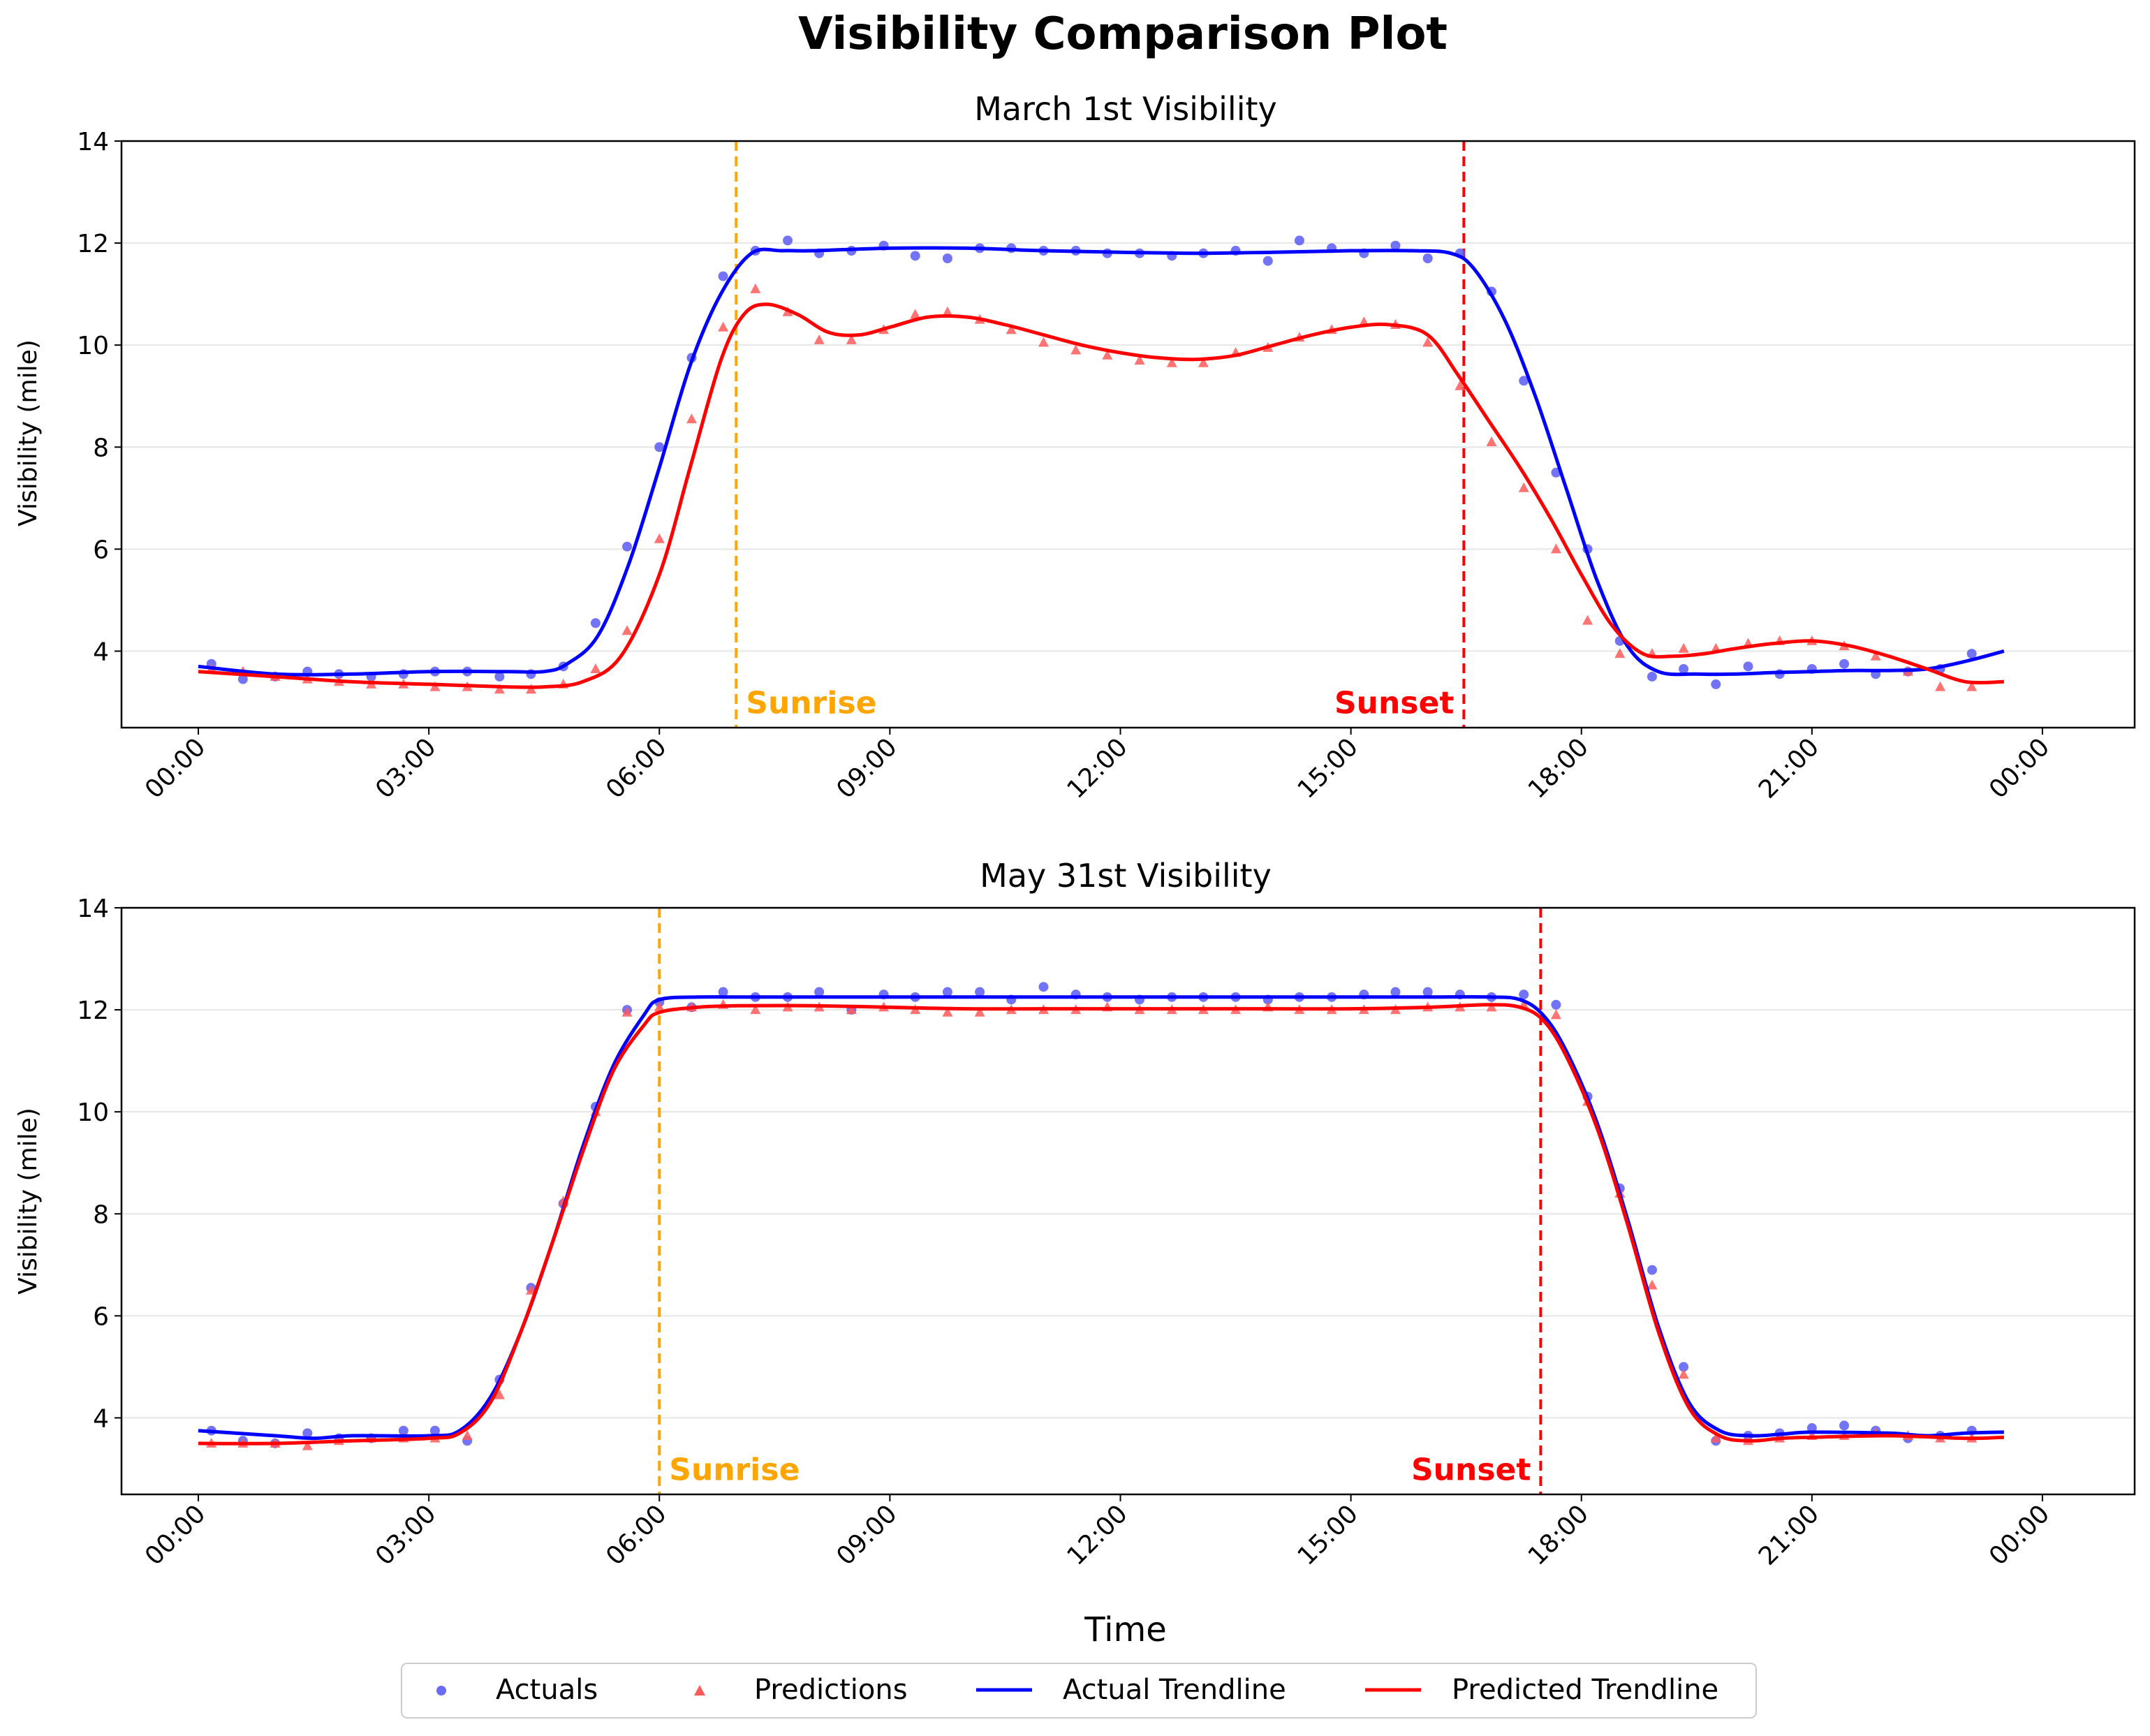 This screenshot has height=1736, width=2150. Describe the element at coordinates (1558, 768) in the screenshot. I see `x-tick-label: 18:00` at that location.